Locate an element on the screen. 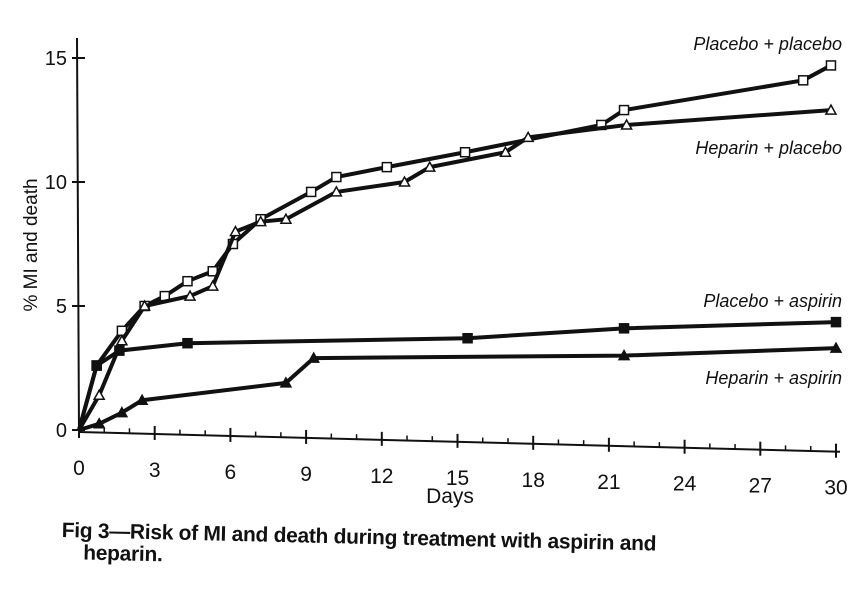 This screenshot has height=605, width=861. x-axis is located at coordinates (459, 442).